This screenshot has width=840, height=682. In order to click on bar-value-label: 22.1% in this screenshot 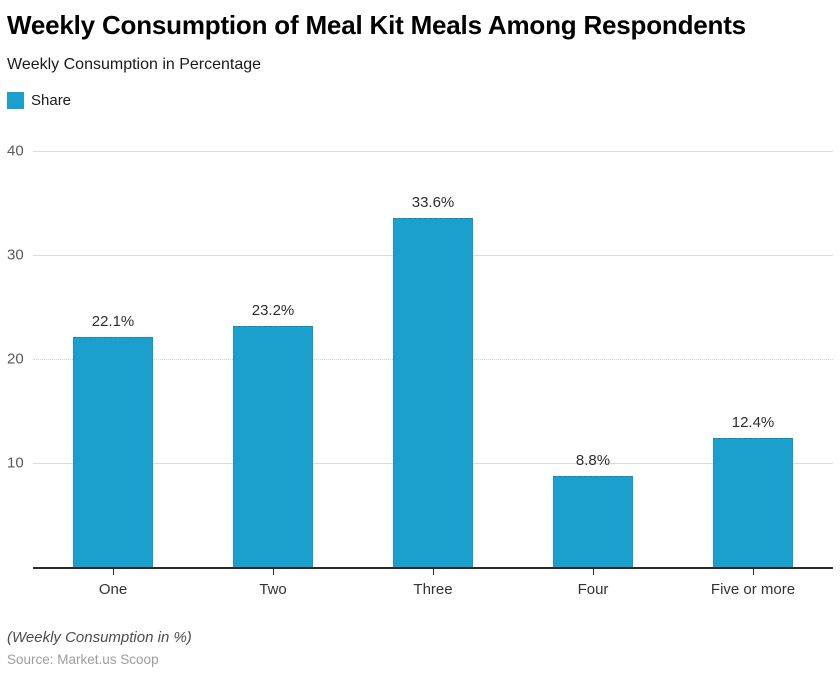, I will do `click(113, 322)`.